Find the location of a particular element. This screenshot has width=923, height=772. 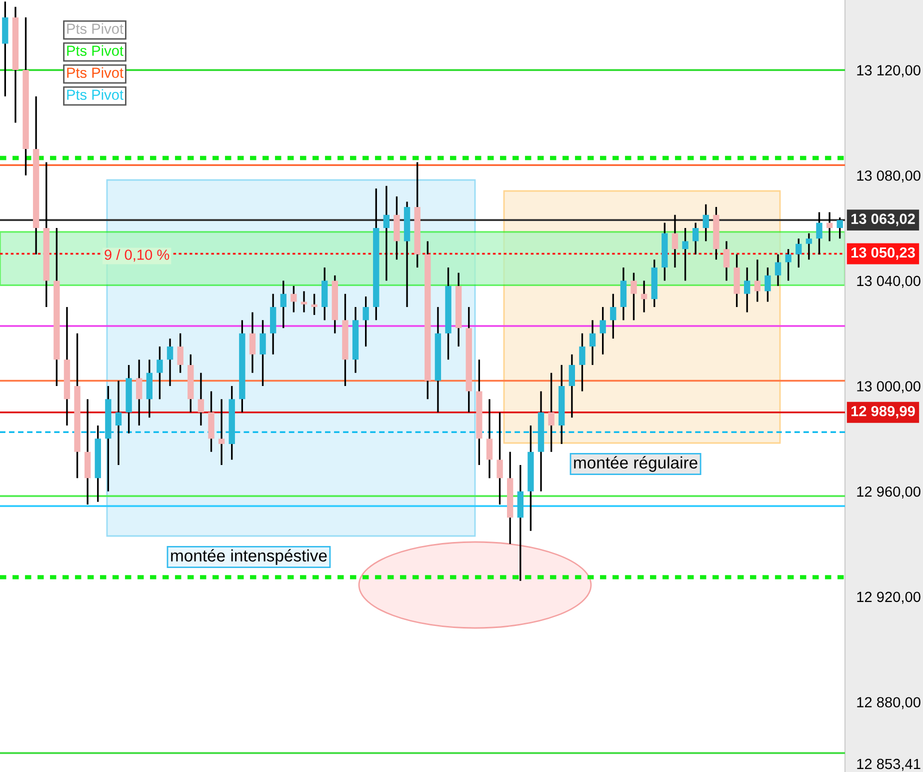

y-tick-label: 12 853,41 is located at coordinates (888, 764).